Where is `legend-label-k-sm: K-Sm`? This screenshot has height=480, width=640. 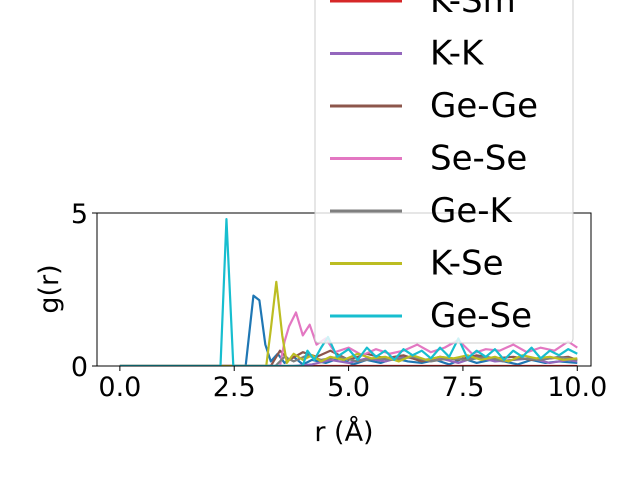 legend-label-k-sm: K-Sm is located at coordinates (473, 10).